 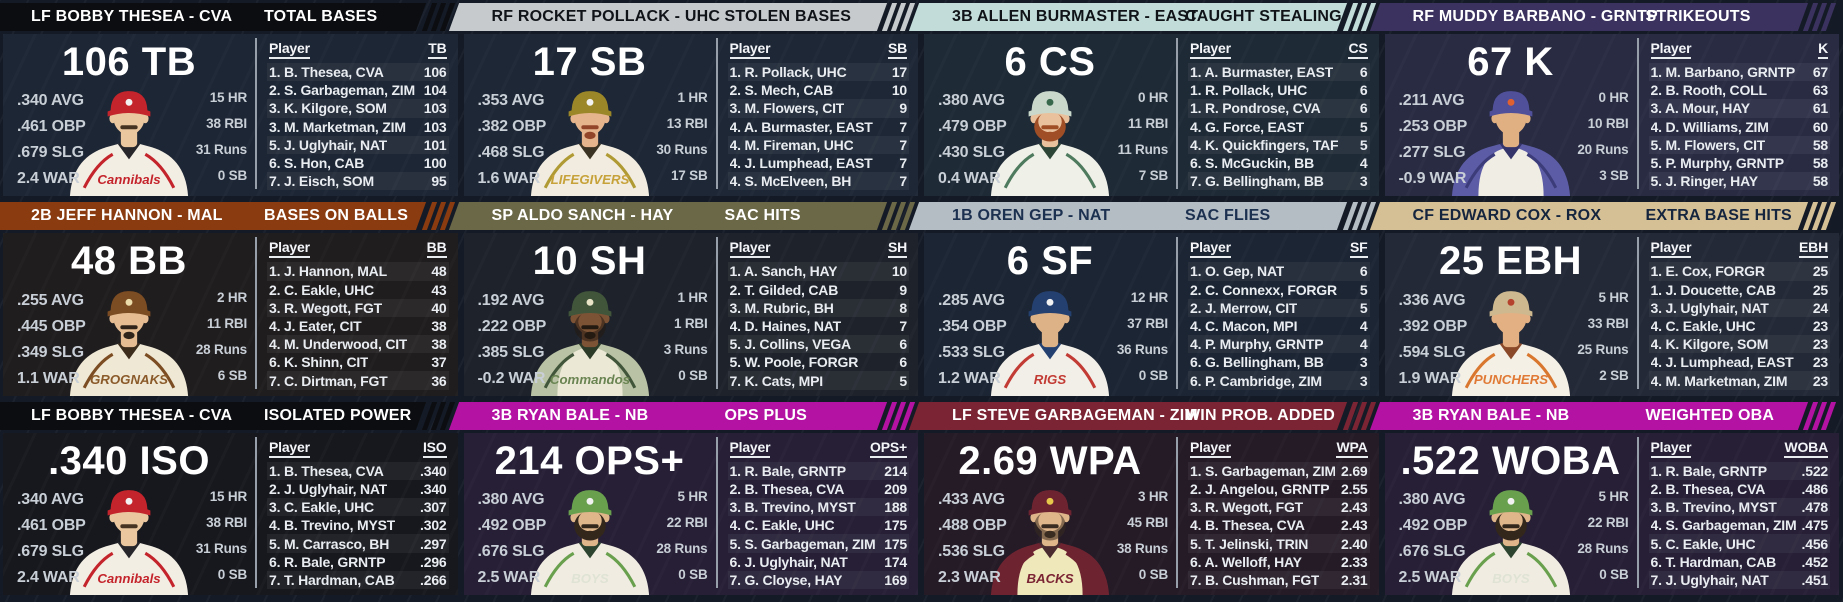 I want to click on player-link: 4. K. Quickfingers, TAF, so click(x=1264, y=144).